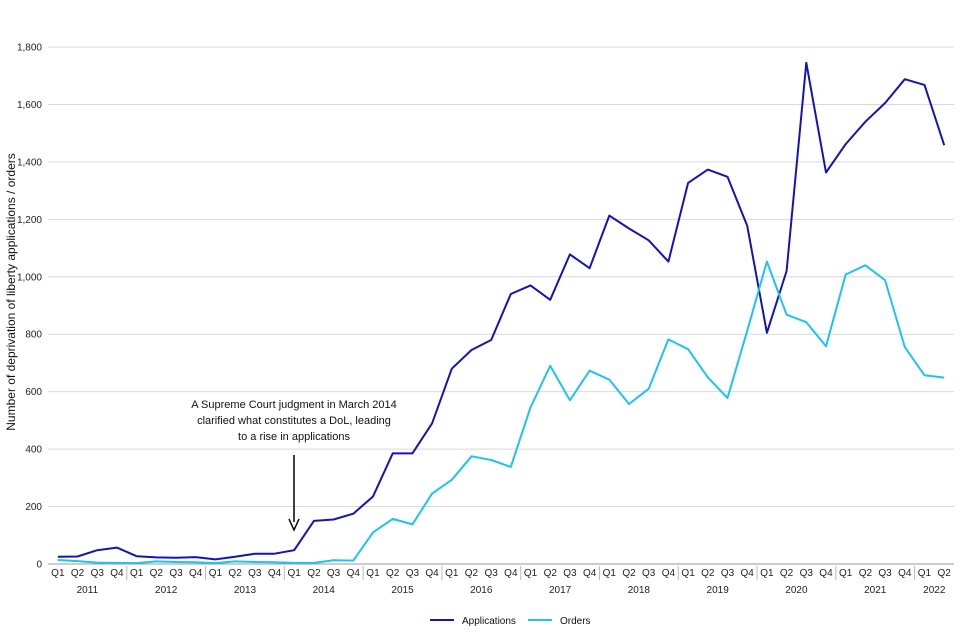 This screenshot has width=960, height=640. Describe the element at coordinates (489, 621) in the screenshot. I see `legend-label: Applications` at that location.